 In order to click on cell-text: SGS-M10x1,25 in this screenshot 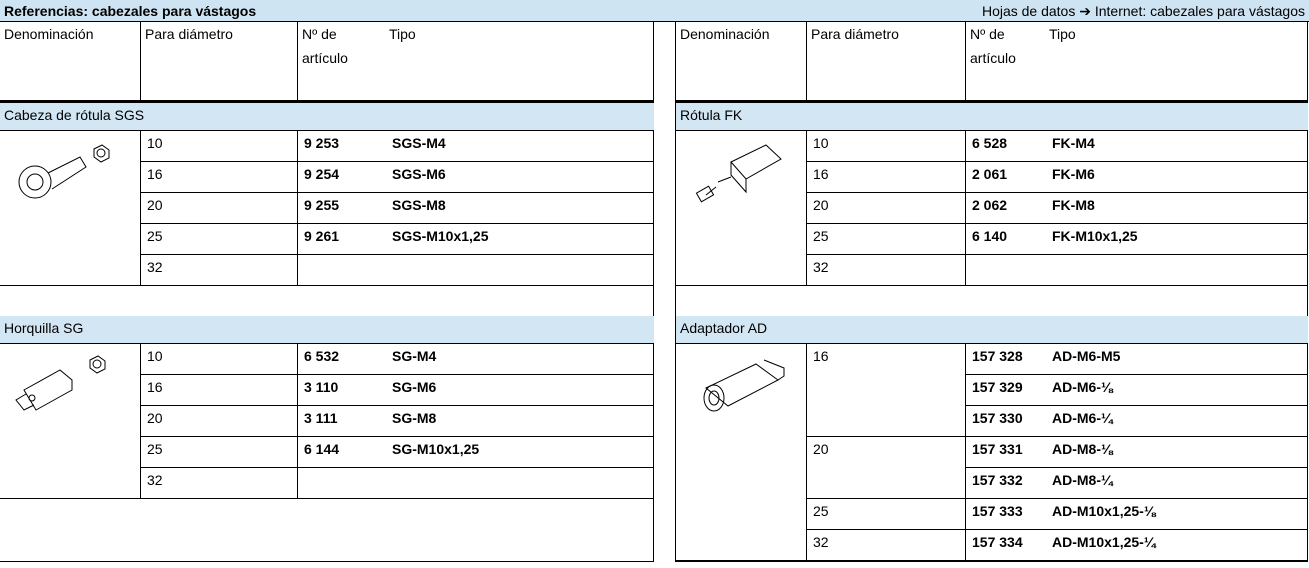, I will do `click(440, 236)`.